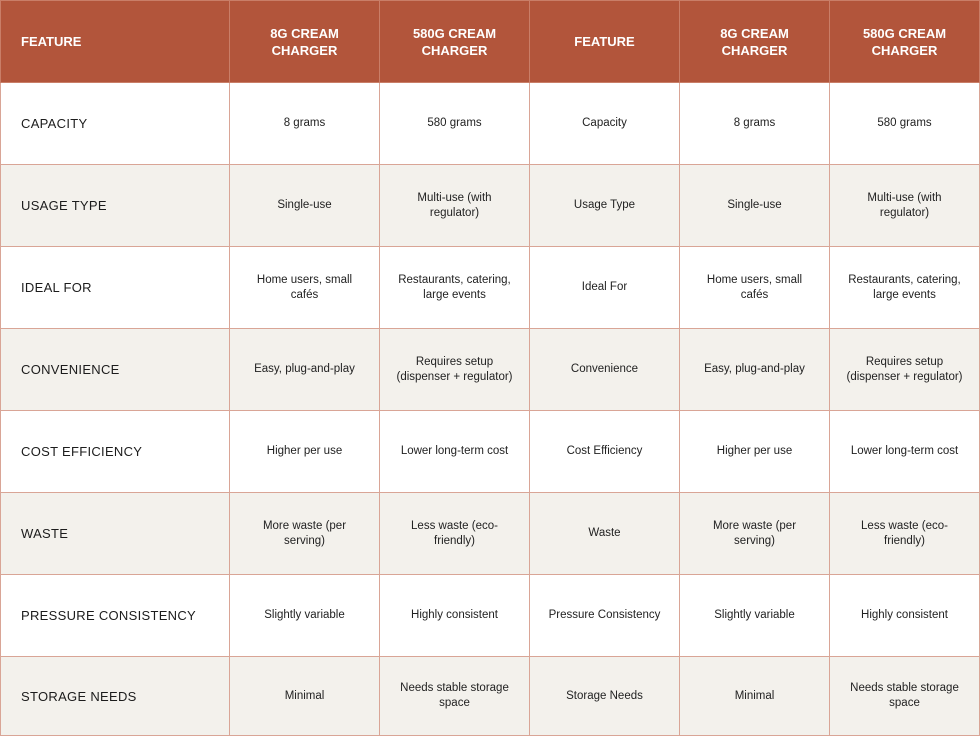  I want to click on cell-580g-2: 580 grams, so click(904, 123).